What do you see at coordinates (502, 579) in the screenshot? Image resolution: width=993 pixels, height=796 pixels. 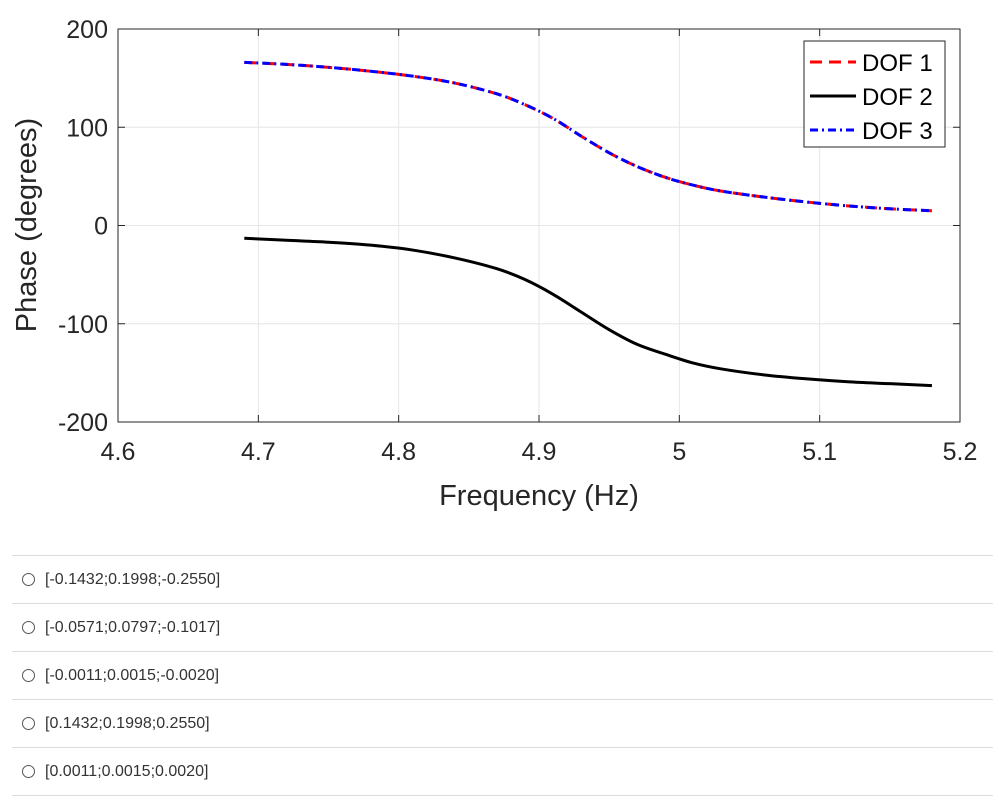 I see `answer-option-1: [-0.1432;0.1998;-0.2550]` at bounding box center [502, 579].